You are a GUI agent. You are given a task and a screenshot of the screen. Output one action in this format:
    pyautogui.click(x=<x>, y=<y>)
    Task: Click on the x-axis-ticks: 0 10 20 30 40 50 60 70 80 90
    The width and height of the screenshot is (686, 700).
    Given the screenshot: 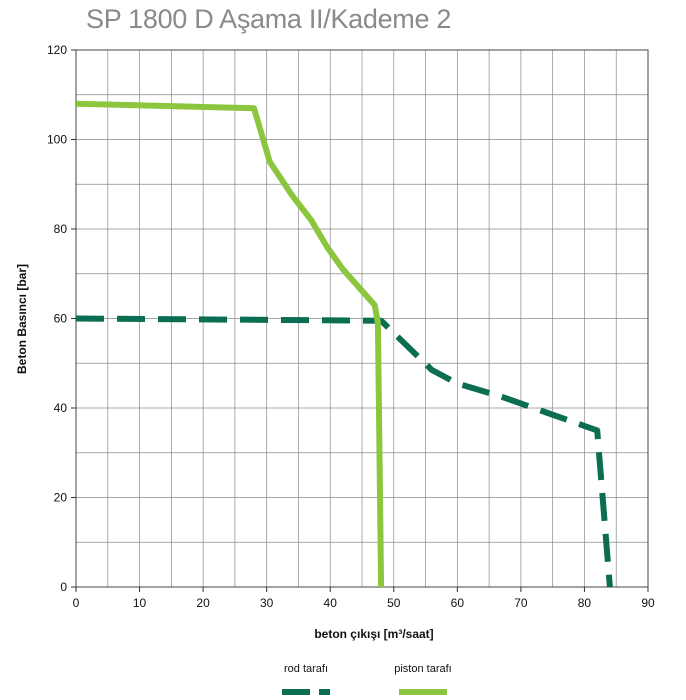 What is the action you would take?
    pyautogui.click(x=364, y=598)
    